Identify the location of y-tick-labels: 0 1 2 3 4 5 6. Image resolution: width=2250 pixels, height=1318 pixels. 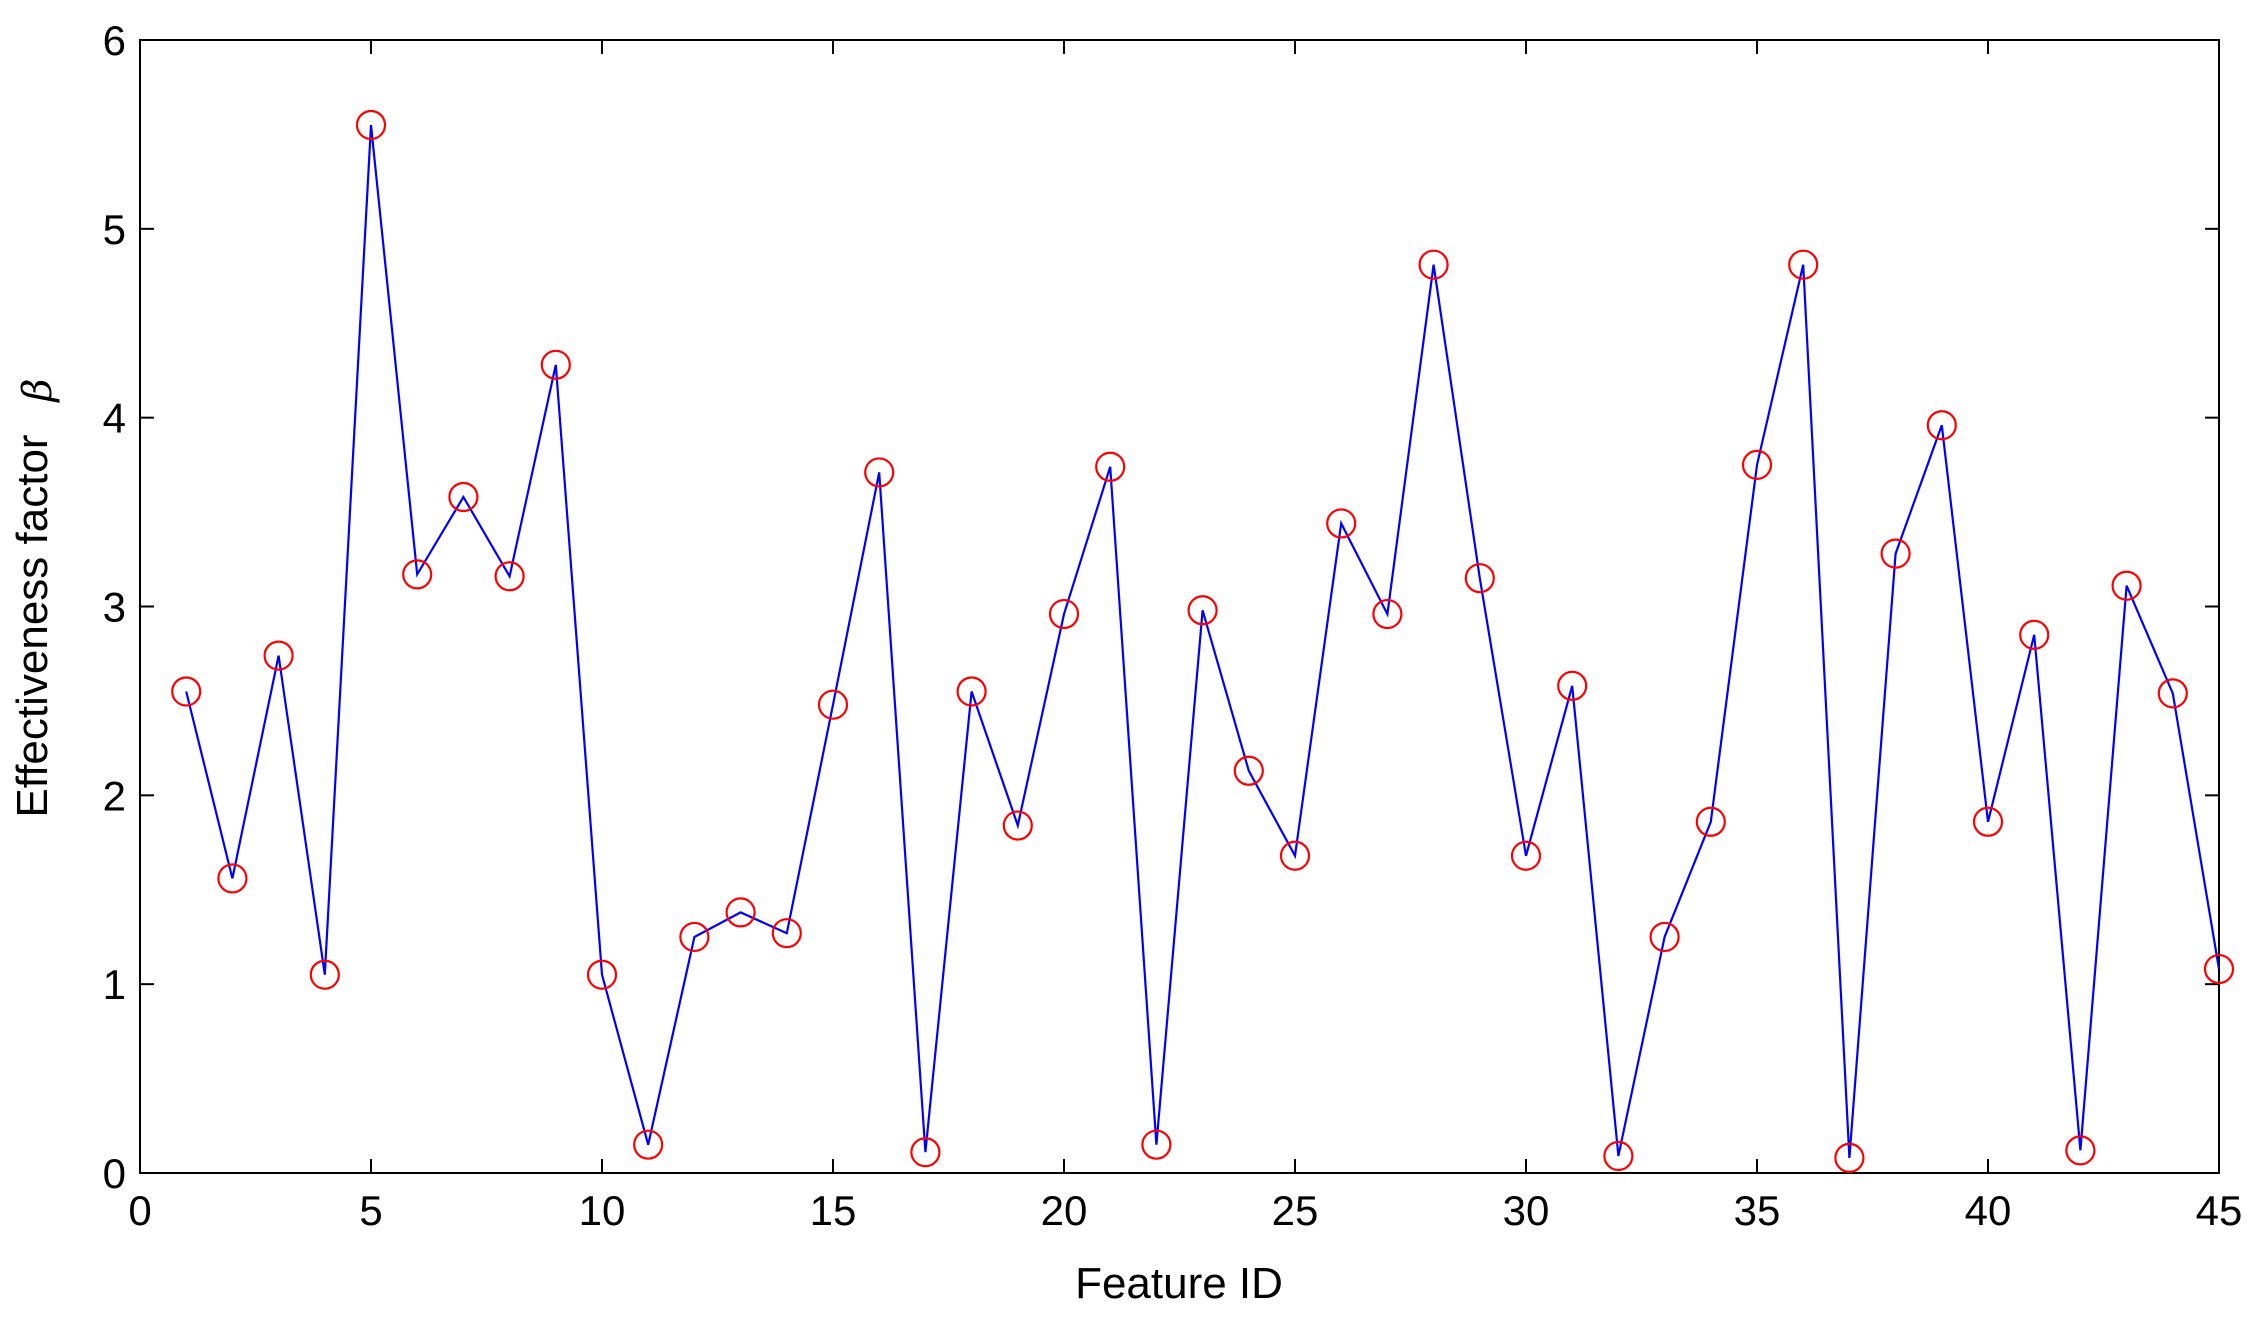
(114, 607).